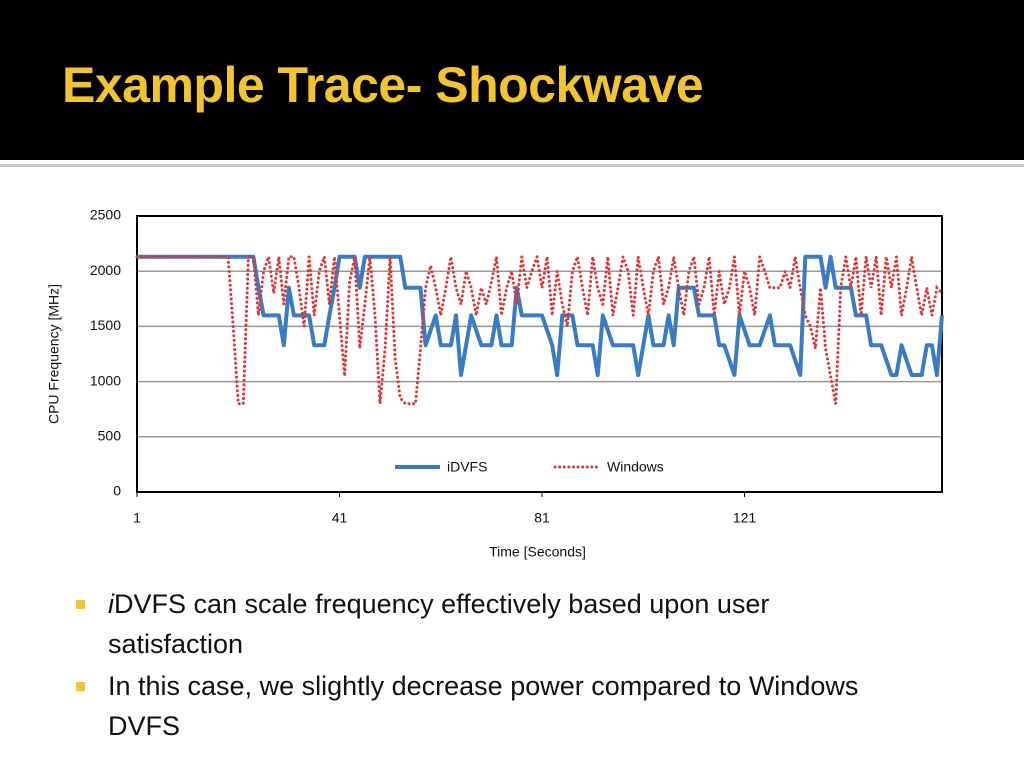 The height and width of the screenshot is (768, 1024). What do you see at coordinates (137, 518) in the screenshot?
I see `x-tick-label: 1` at bounding box center [137, 518].